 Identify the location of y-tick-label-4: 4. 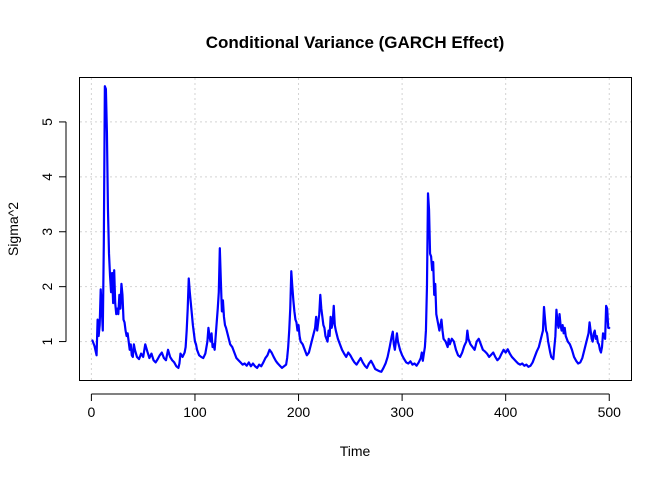
(47, 177).